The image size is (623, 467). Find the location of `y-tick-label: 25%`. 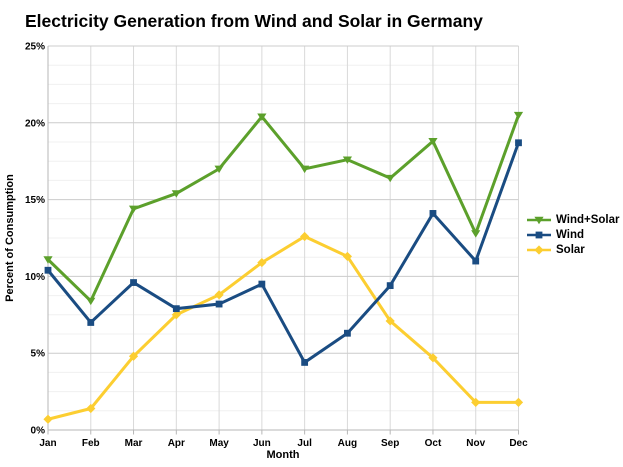

y-tick-label: 25% is located at coordinates (35, 47).